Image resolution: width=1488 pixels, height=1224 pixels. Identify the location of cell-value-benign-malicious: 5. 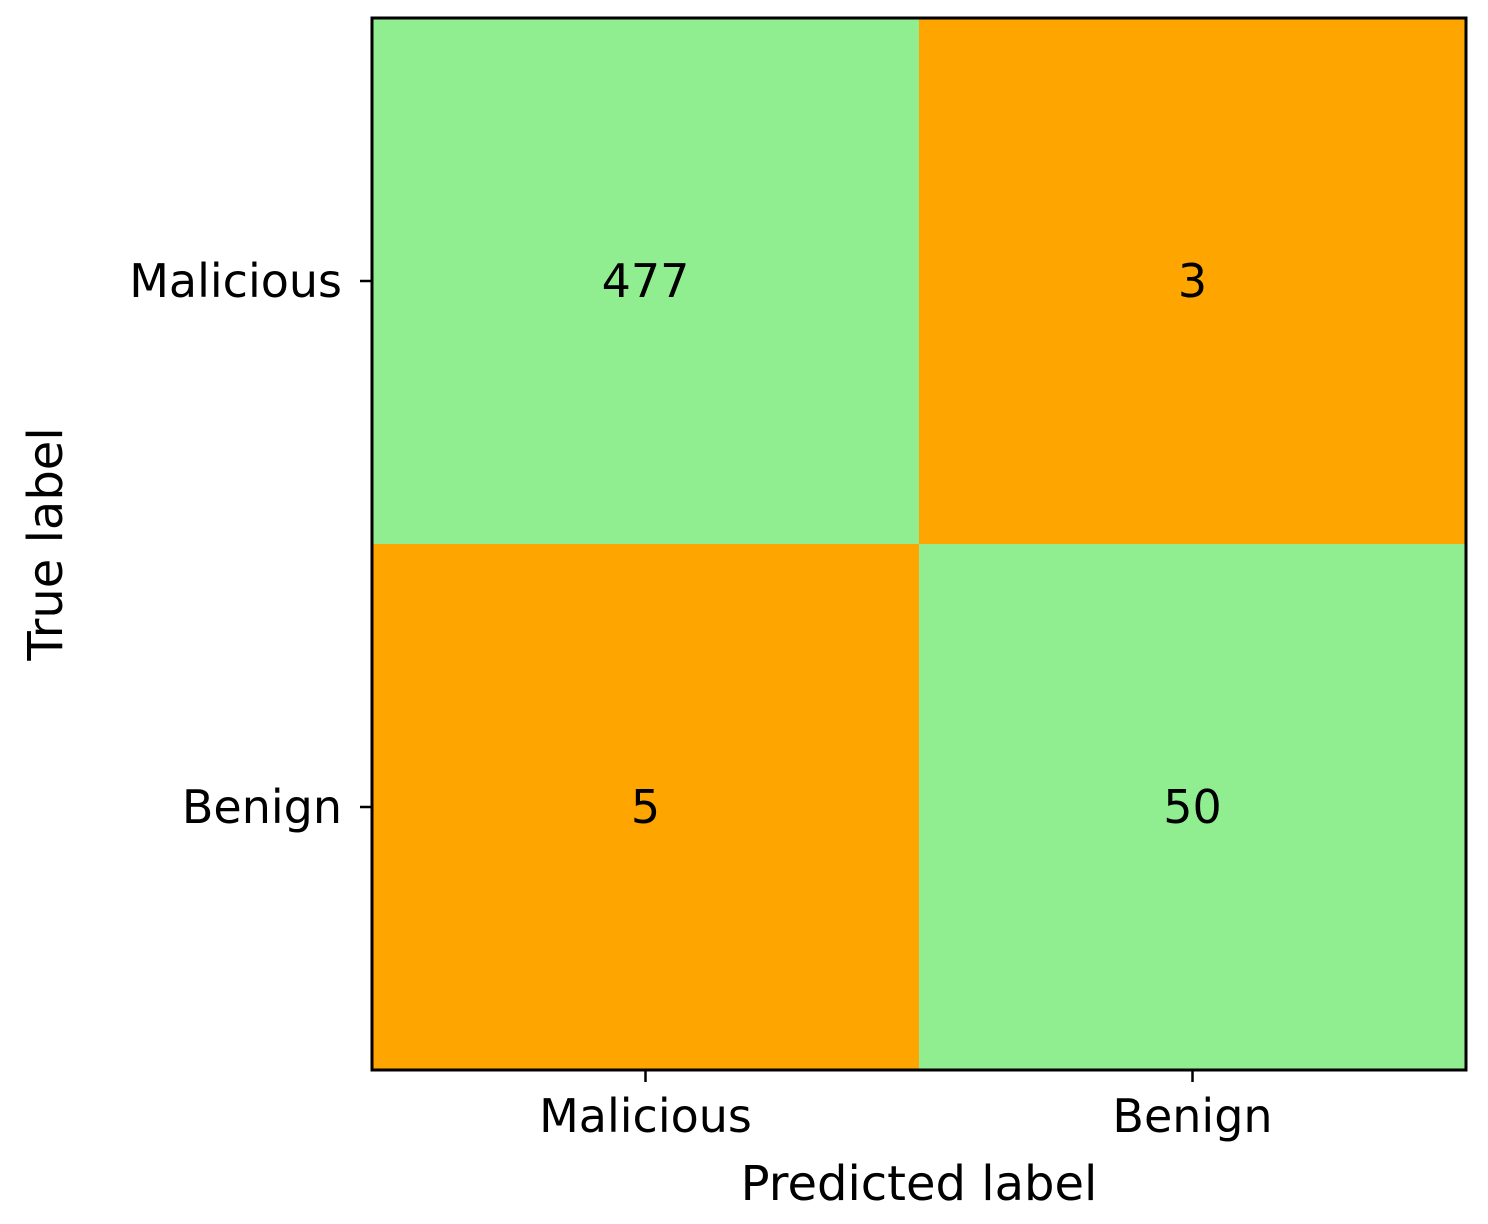
(645, 807).